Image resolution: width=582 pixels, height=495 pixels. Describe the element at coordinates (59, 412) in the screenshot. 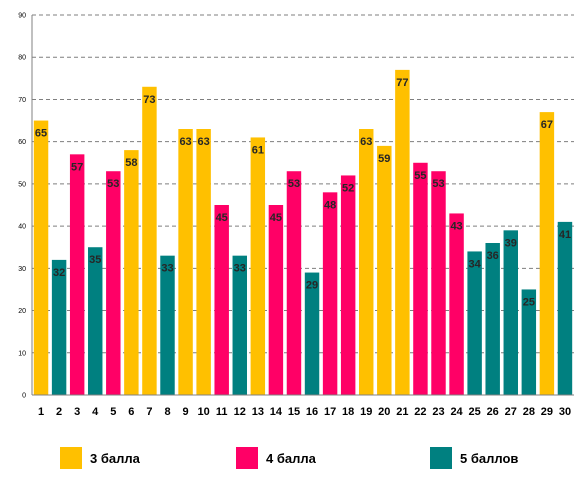

I see `x-tick-label-2: 2` at that location.